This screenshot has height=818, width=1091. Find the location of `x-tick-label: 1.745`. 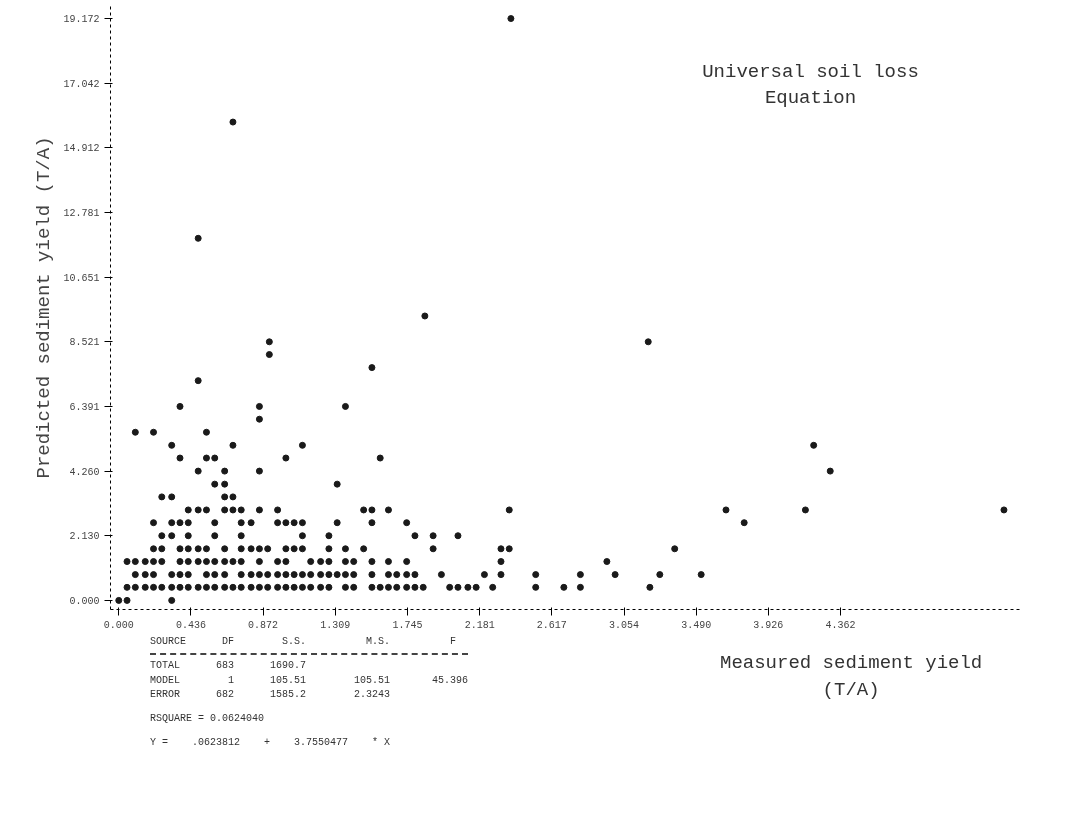

x-tick-label: 1.745 is located at coordinates (407, 625).